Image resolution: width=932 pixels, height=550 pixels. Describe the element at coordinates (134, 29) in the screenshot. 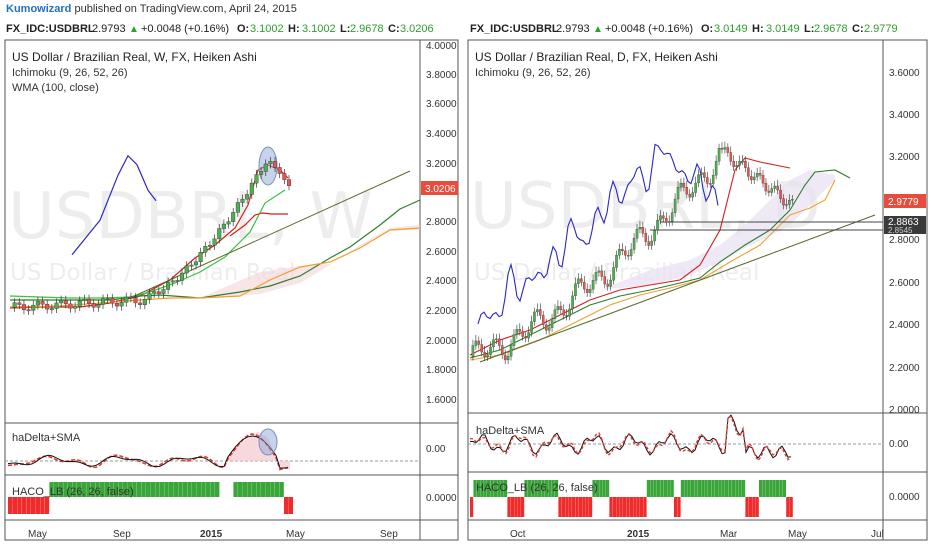

I see `left-quote-up-arrow: ▲` at that location.